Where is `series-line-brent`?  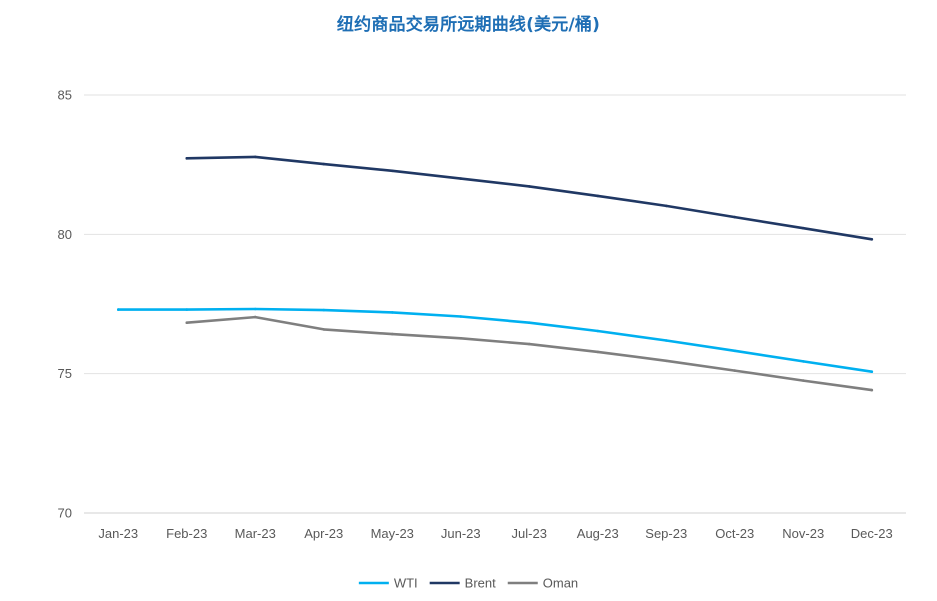
series-line-brent is located at coordinates (529, 198).